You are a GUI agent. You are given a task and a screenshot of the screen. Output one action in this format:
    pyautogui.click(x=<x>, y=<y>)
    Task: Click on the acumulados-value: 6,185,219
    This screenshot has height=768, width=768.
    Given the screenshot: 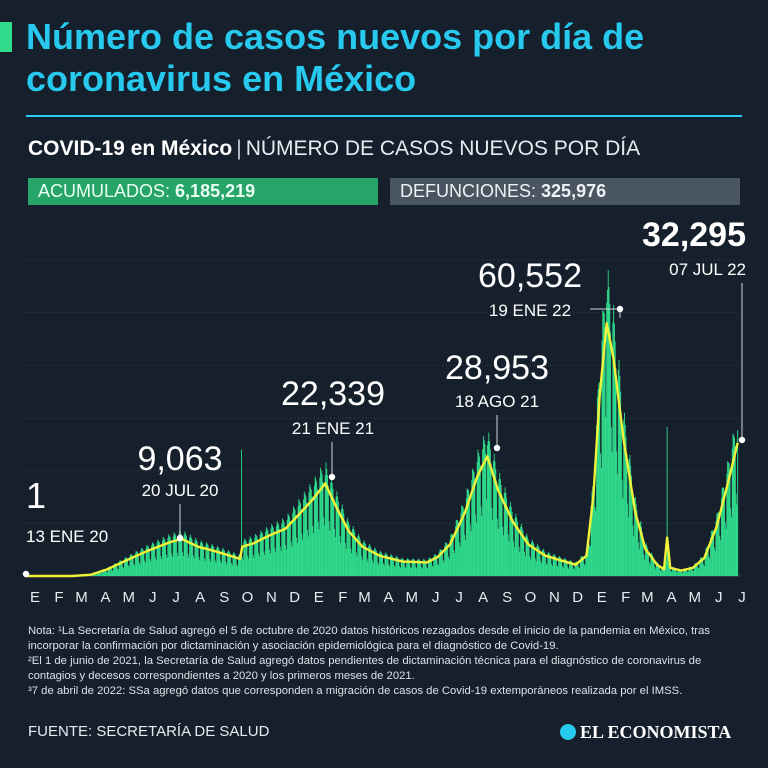 What is the action you would take?
    pyautogui.click(x=215, y=191)
    